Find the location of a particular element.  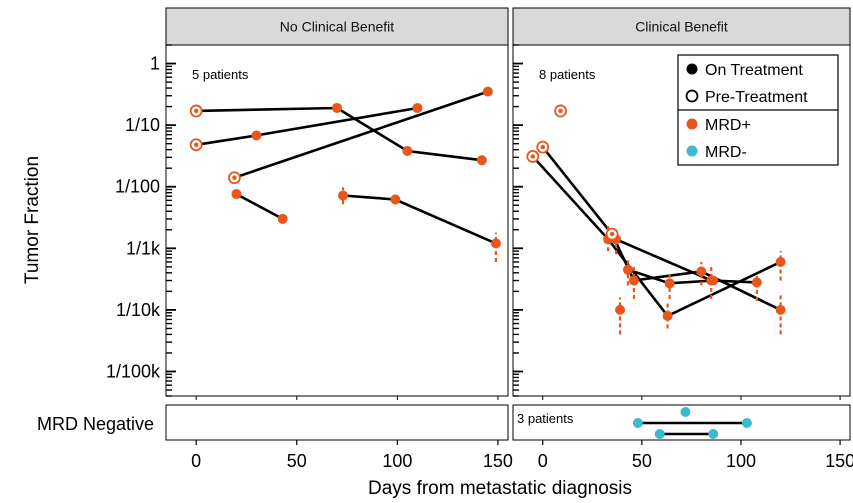

y-tick-label: 1/100k is located at coordinates (133, 371).